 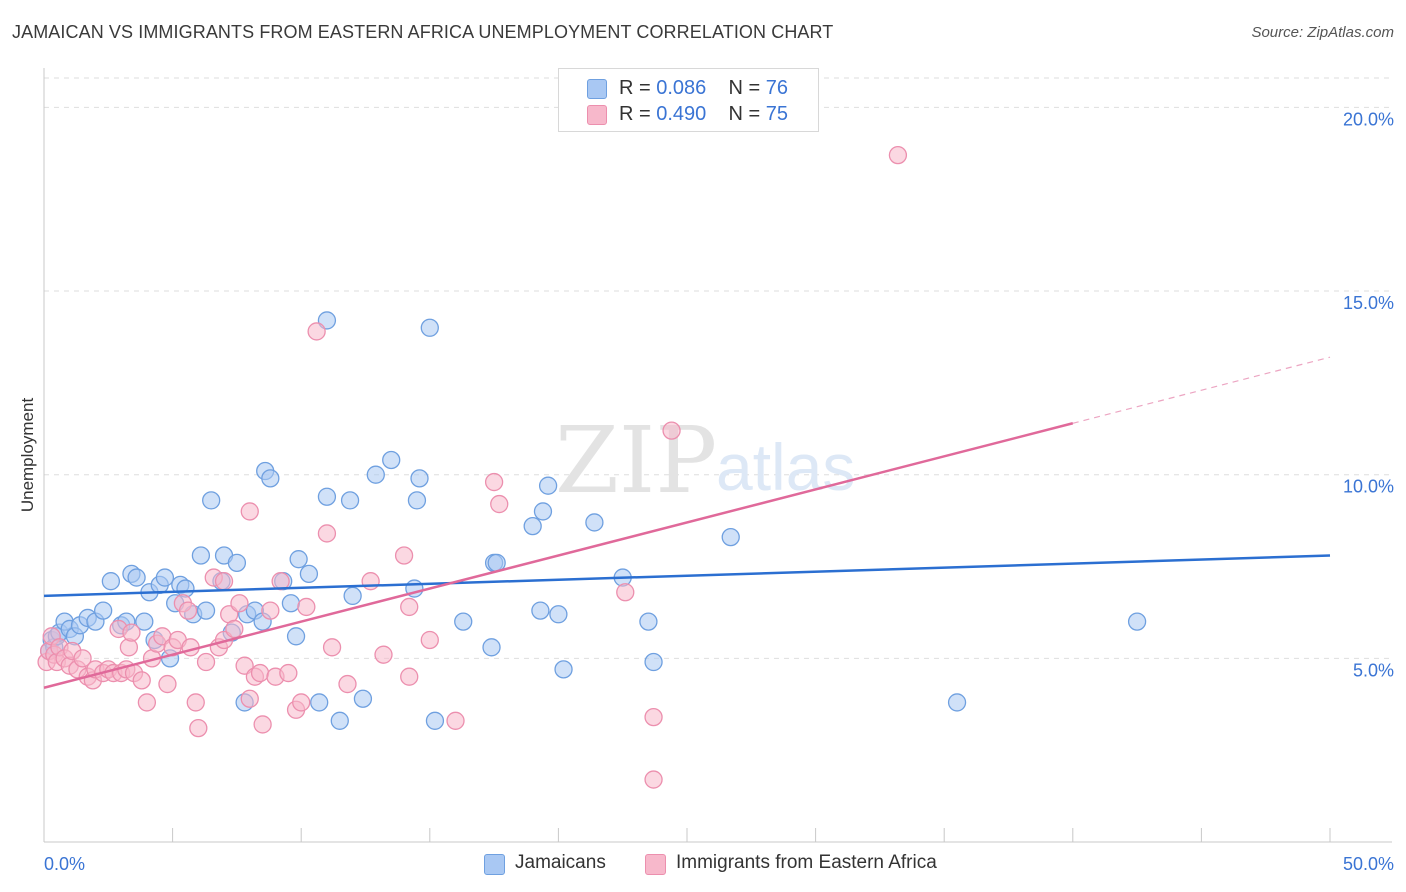 I want to click on bottom-legend-label-eastern-africa: Immigrants from Eastern Africa, so click(x=806, y=862).